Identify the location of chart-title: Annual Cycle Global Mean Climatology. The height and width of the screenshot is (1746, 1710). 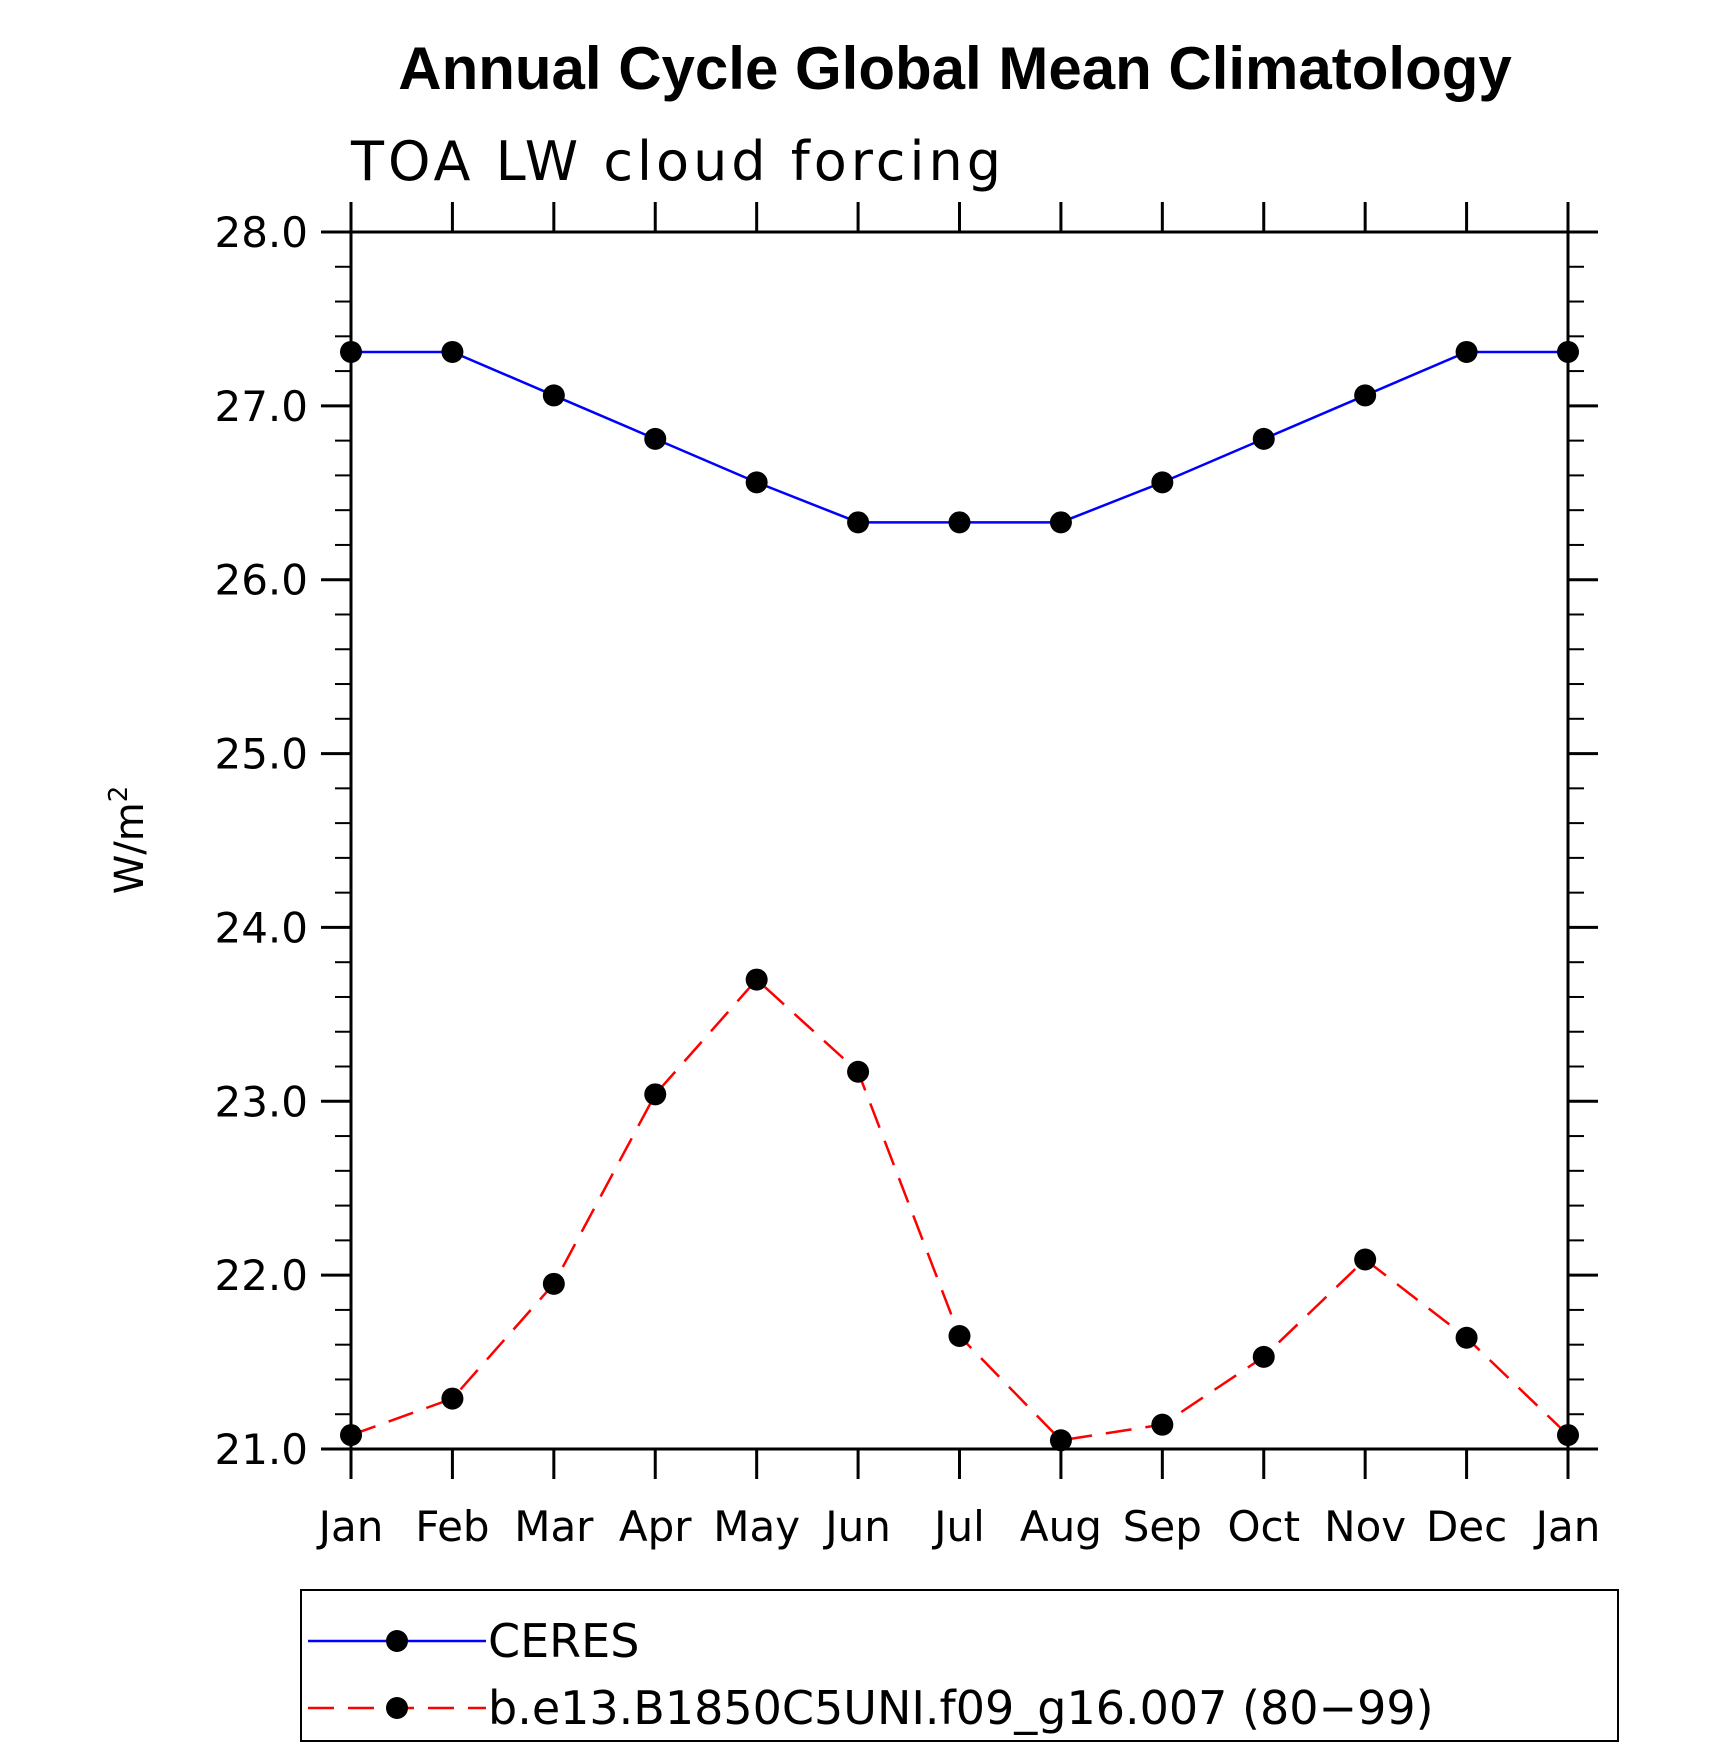
(955, 68).